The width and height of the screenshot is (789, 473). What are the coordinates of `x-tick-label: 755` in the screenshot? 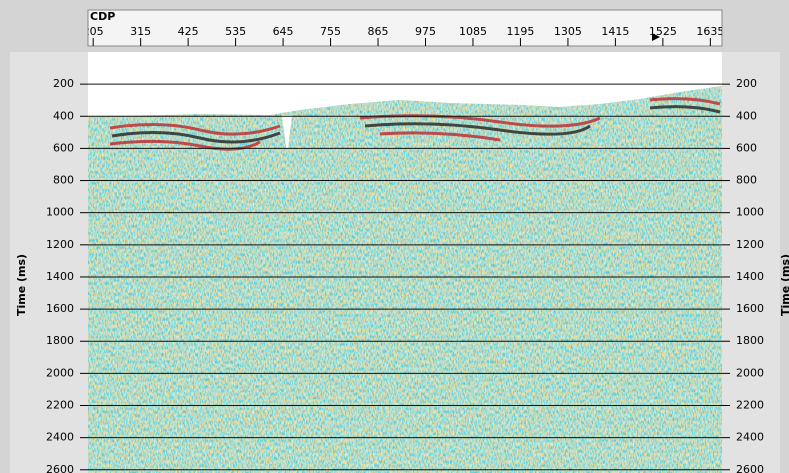 It's located at (330, 31).